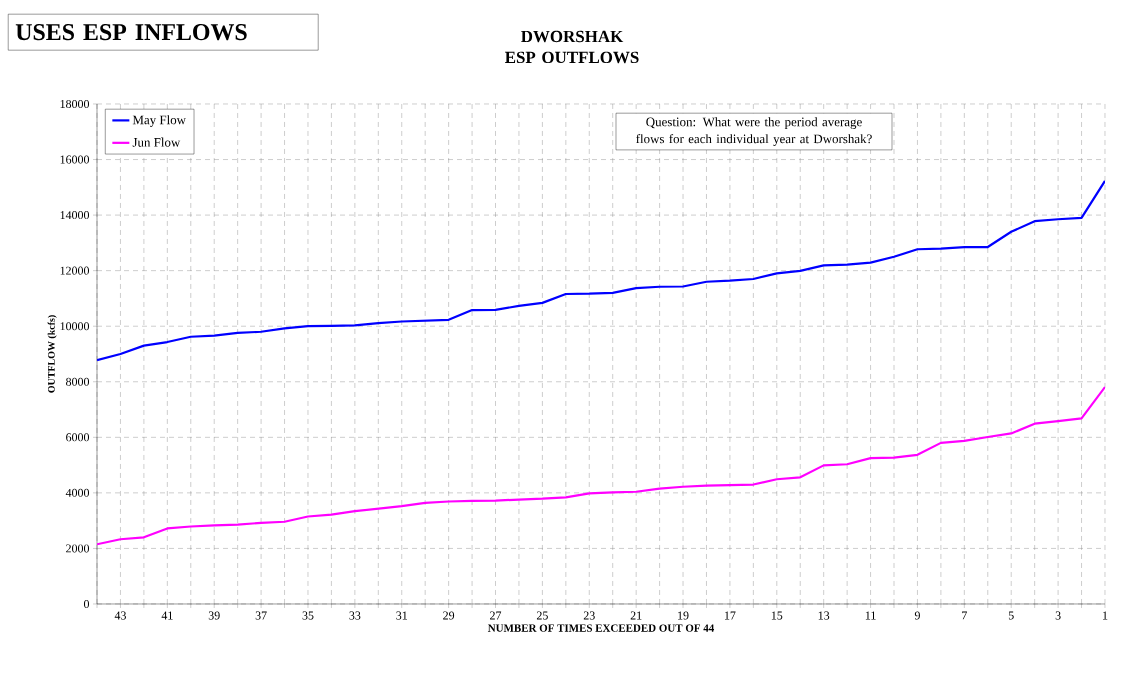 The height and width of the screenshot is (678, 1135). Describe the element at coordinates (1011, 615) in the screenshot. I see `x-tick-label: 5` at that location.